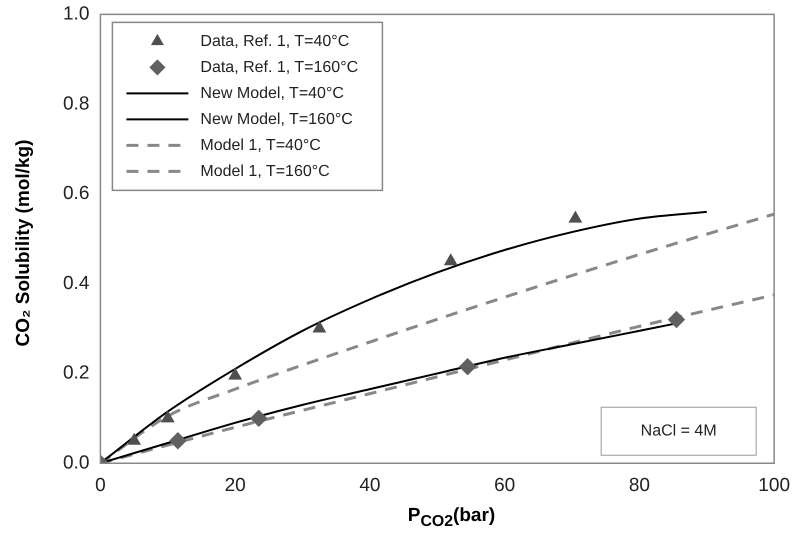 This screenshot has height=544, width=793. I want to click on x-axis-title: P$_{CO2}$(bar), so click(451, 518).